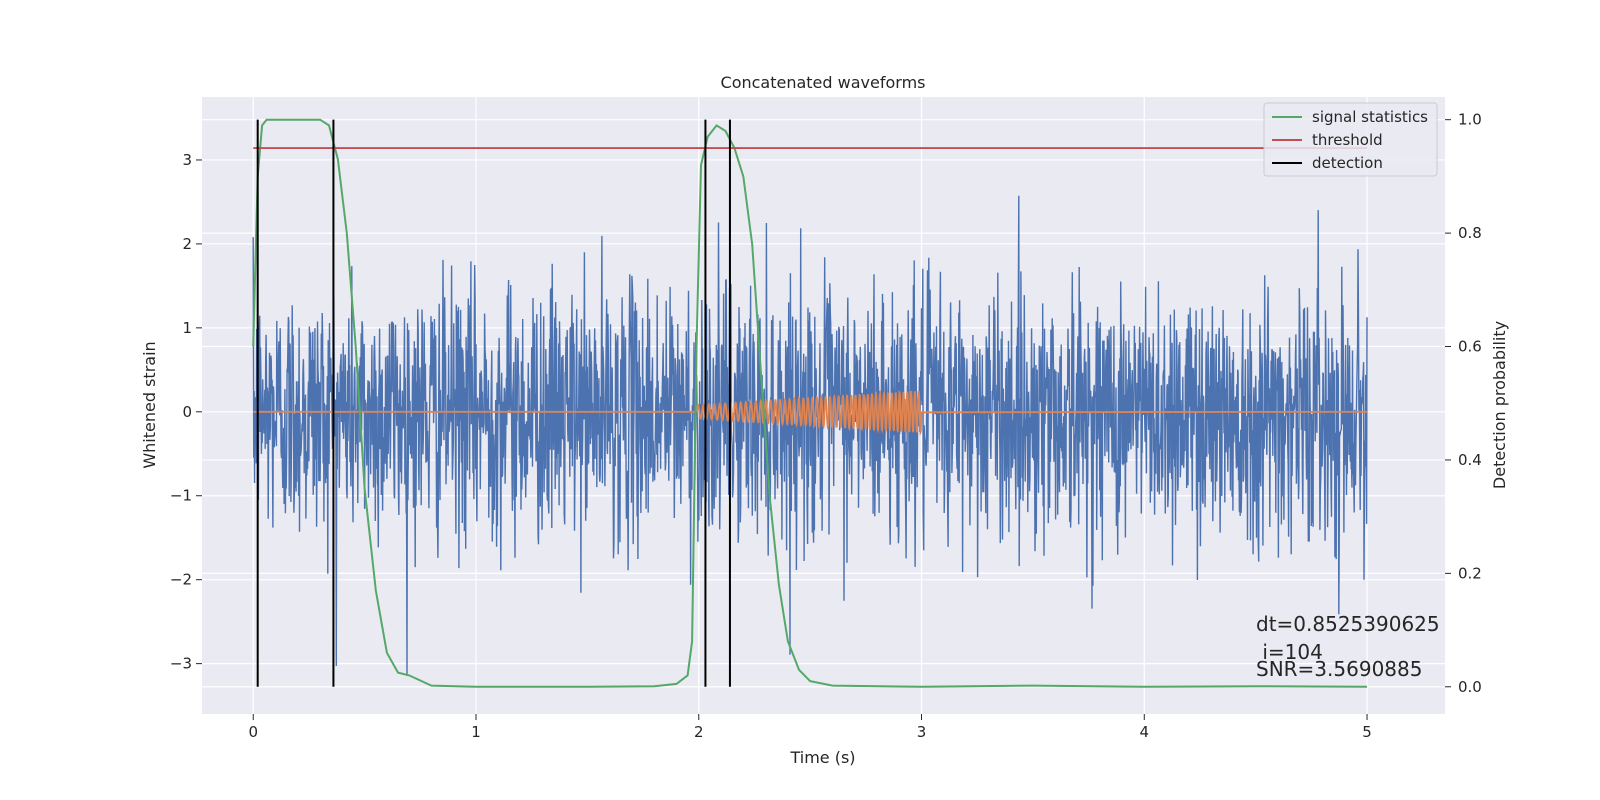 The width and height of the screenshot is (1600, 800). What do you see at coordinates (922, 732) in the screenshot?
I see `x-tick-label: 3` at bounding box center [922, 732].